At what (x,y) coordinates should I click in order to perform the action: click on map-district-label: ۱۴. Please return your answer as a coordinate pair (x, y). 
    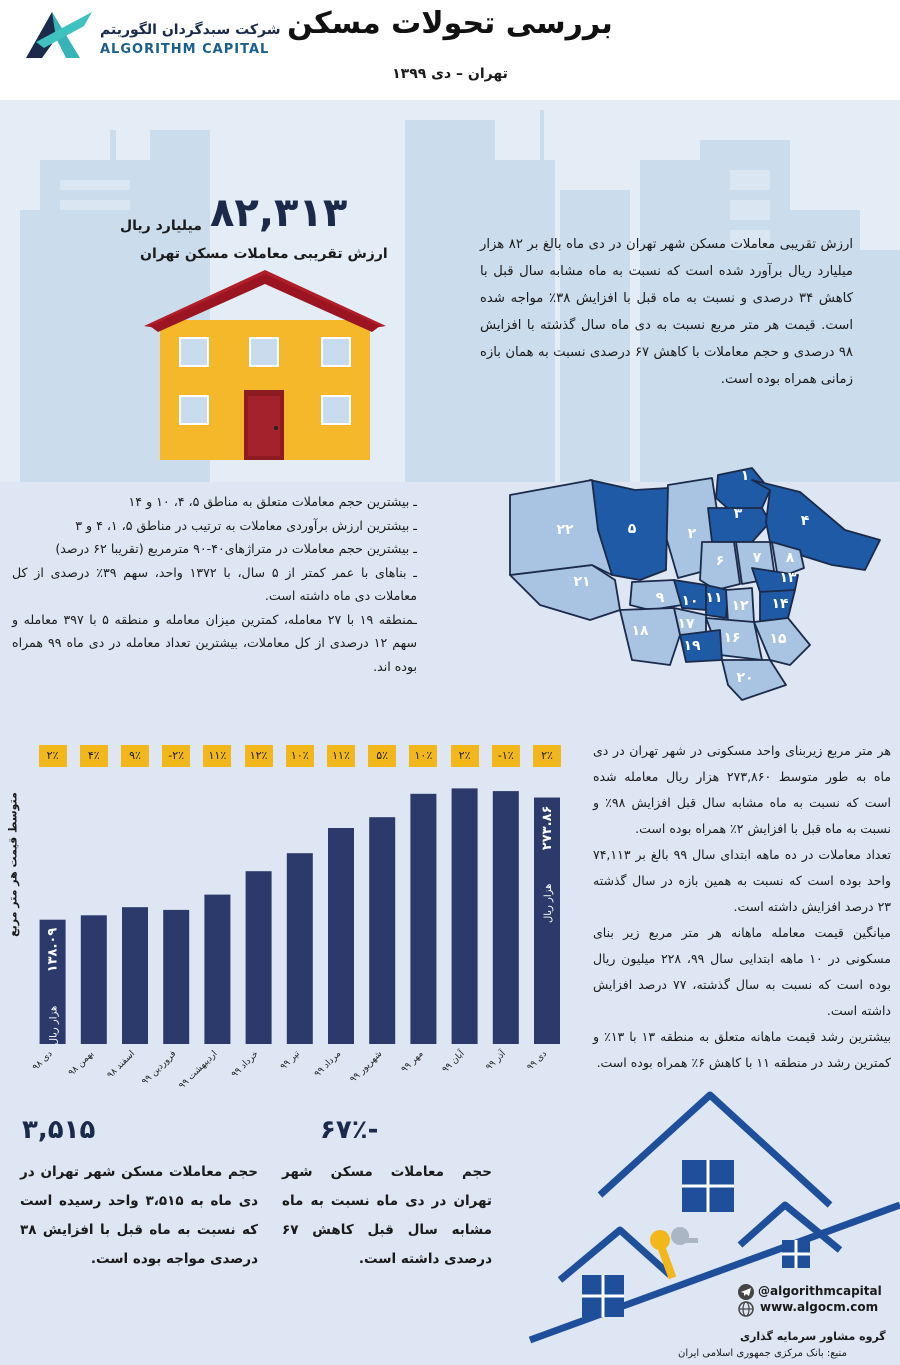
    Looking at the image, I should click on (780, 604).